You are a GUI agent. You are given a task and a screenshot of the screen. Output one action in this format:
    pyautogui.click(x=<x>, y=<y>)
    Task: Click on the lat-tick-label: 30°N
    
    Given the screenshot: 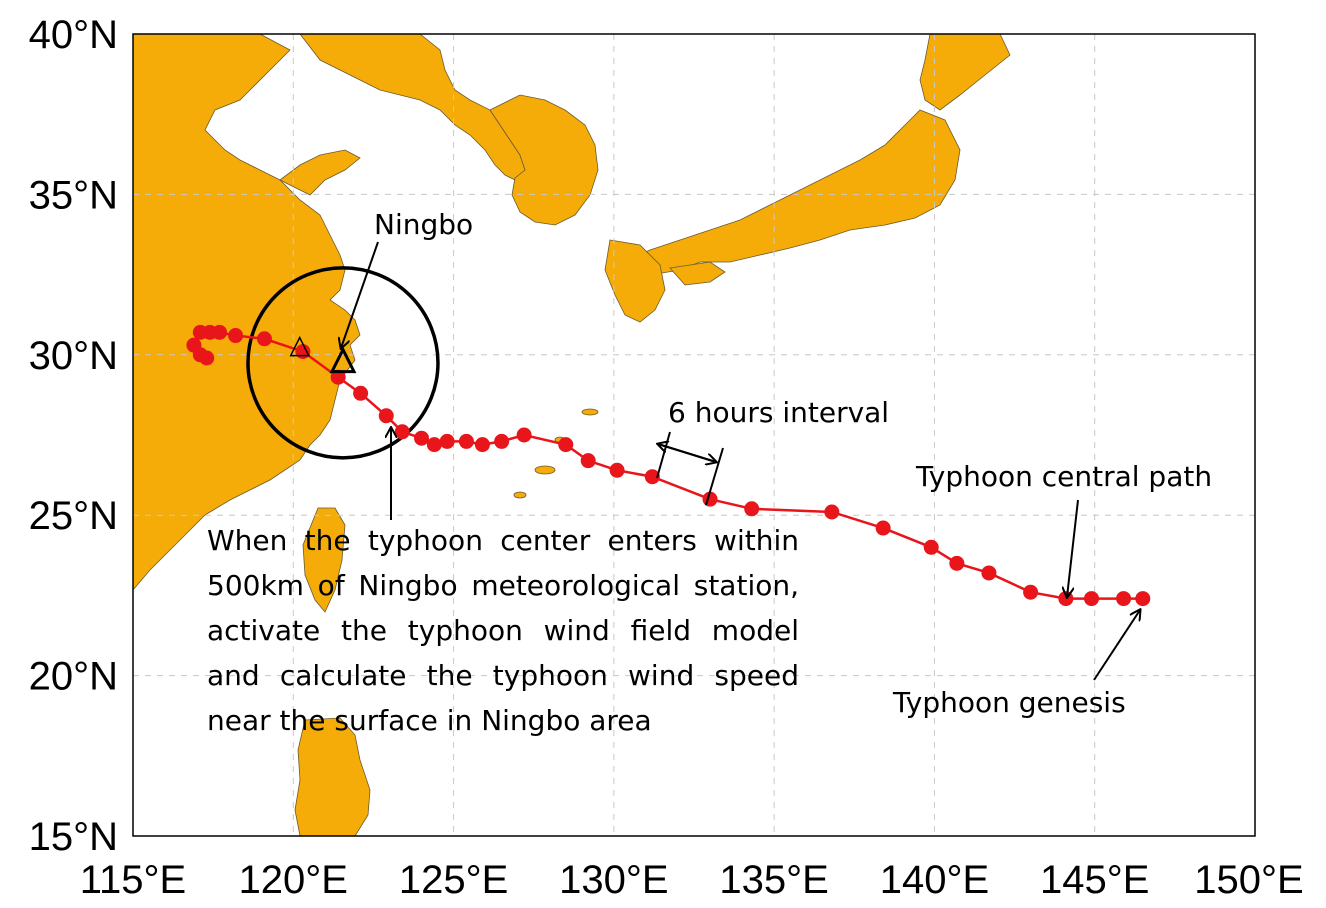 What is the action you would take?
    pyautogui.click(x=73, y=356)
    